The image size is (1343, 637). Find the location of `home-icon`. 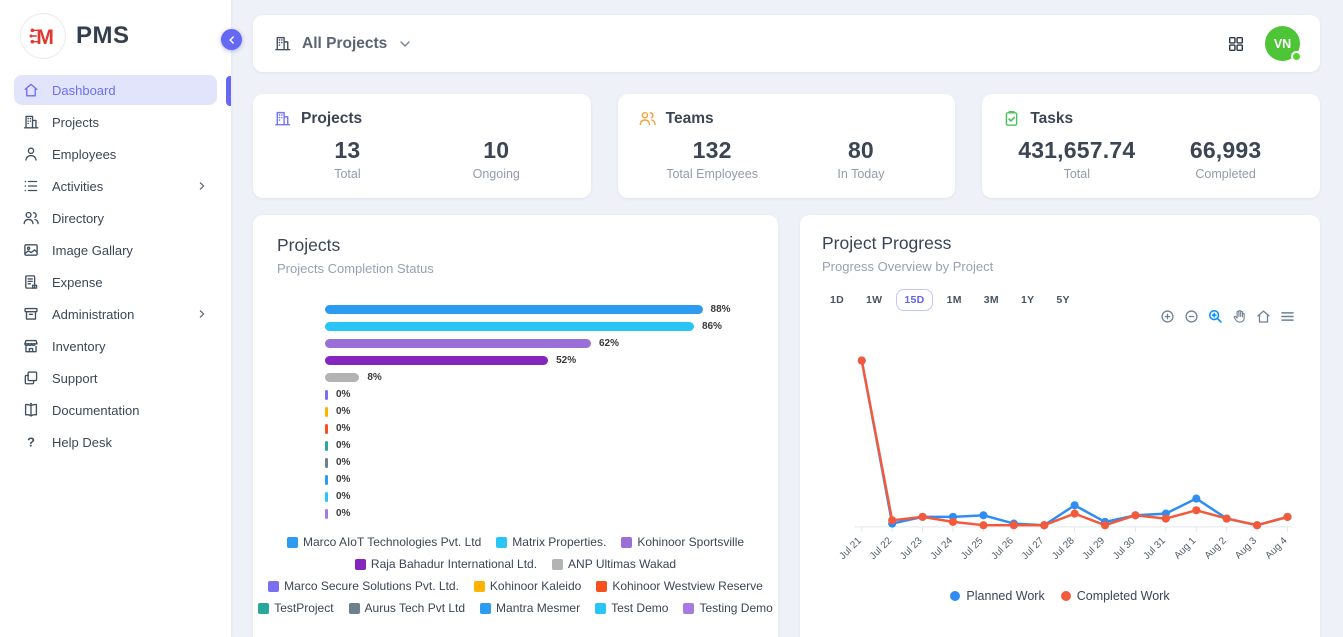

home-icon is located at coordinates (1263, 316).